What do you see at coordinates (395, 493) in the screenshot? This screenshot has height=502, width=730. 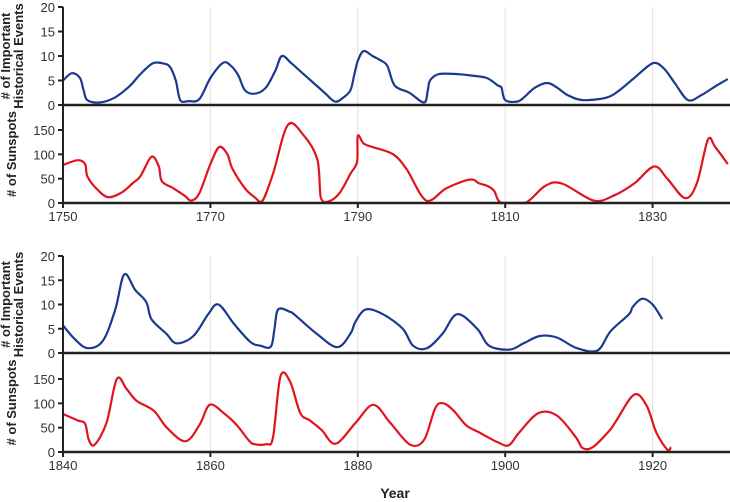 I see `x-axis-label: Year` at bounding box center [395, 493].